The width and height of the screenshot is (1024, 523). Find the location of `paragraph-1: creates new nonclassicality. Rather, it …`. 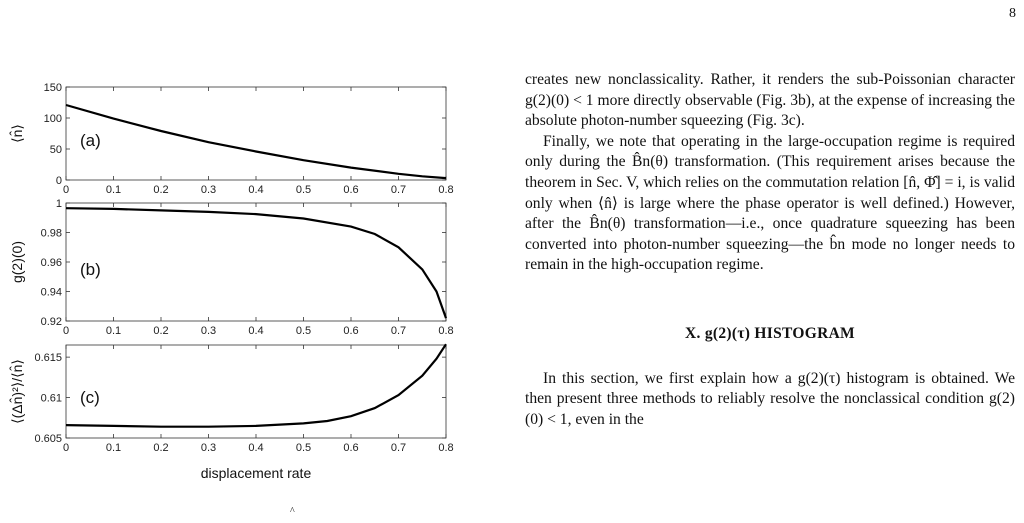

paragraph-1: creates new nonclassicality. Rather, it … is located at coordinates (770, 101).